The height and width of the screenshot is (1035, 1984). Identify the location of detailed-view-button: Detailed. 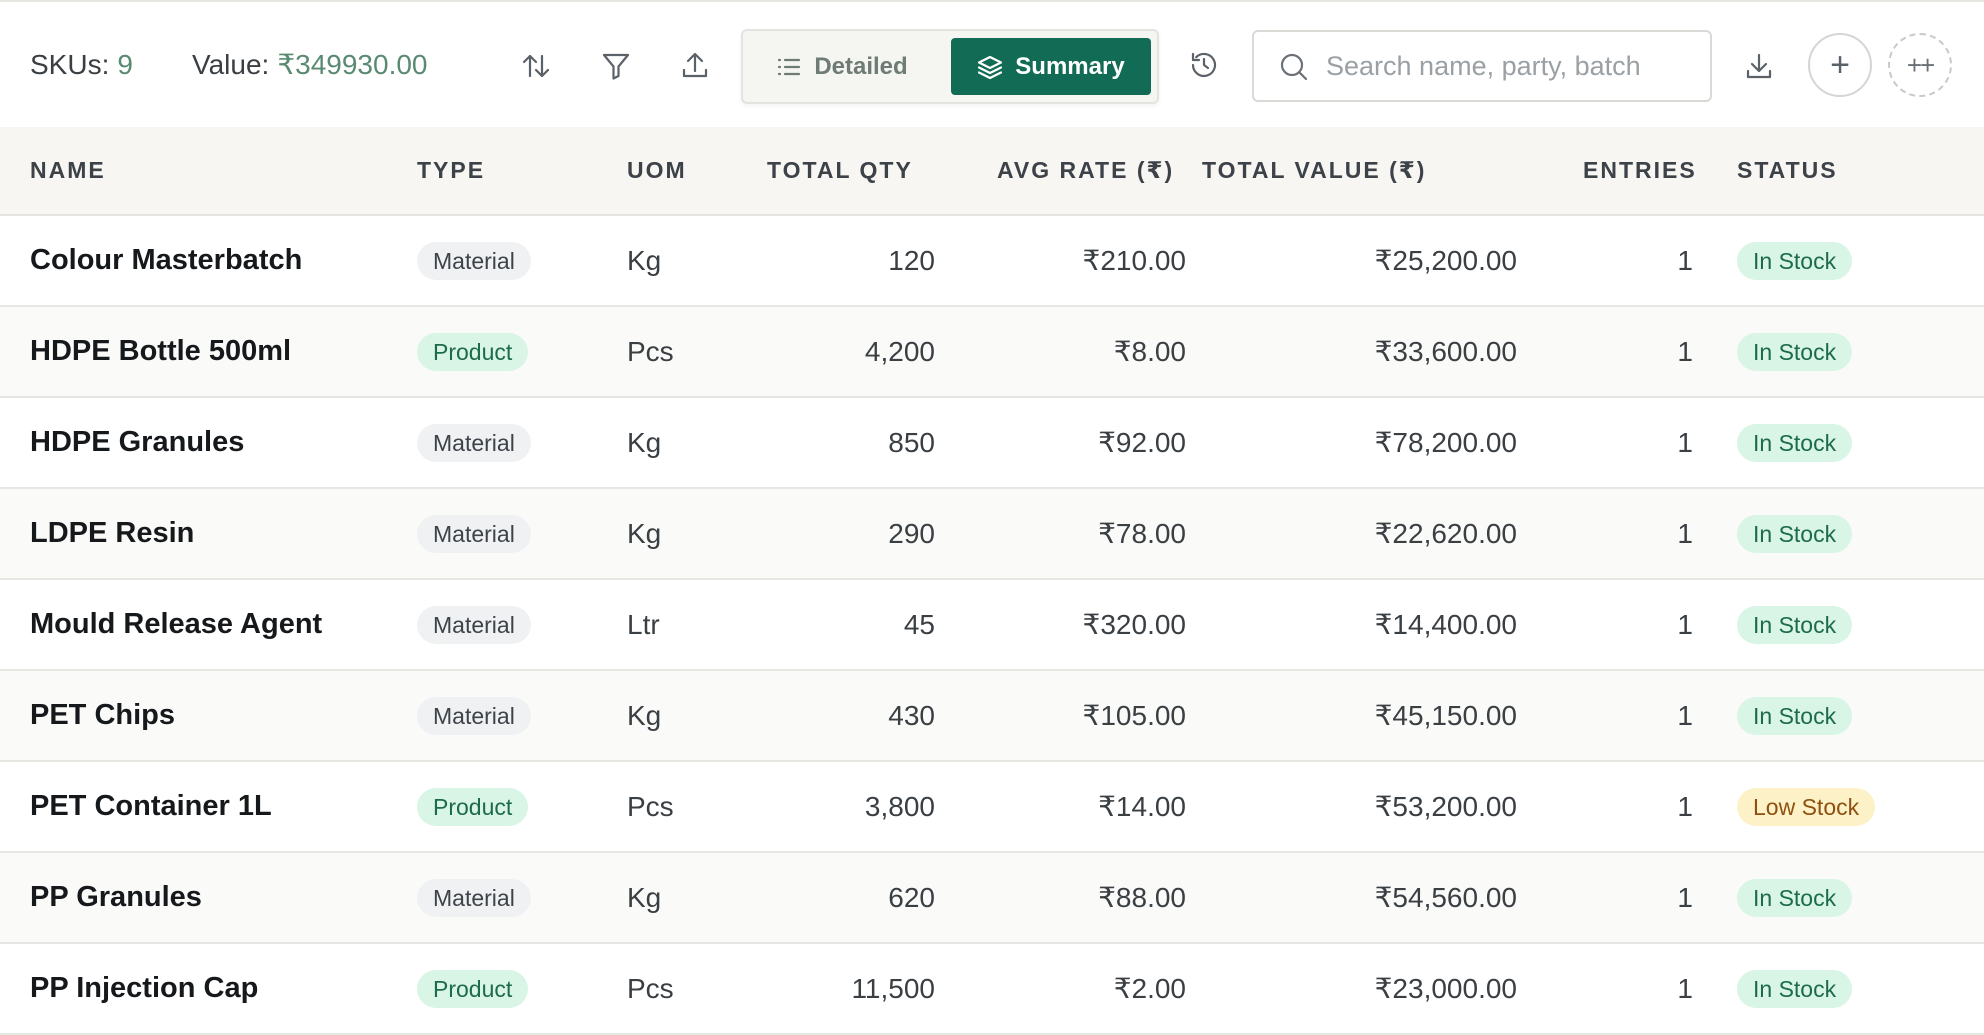
(842, 66).